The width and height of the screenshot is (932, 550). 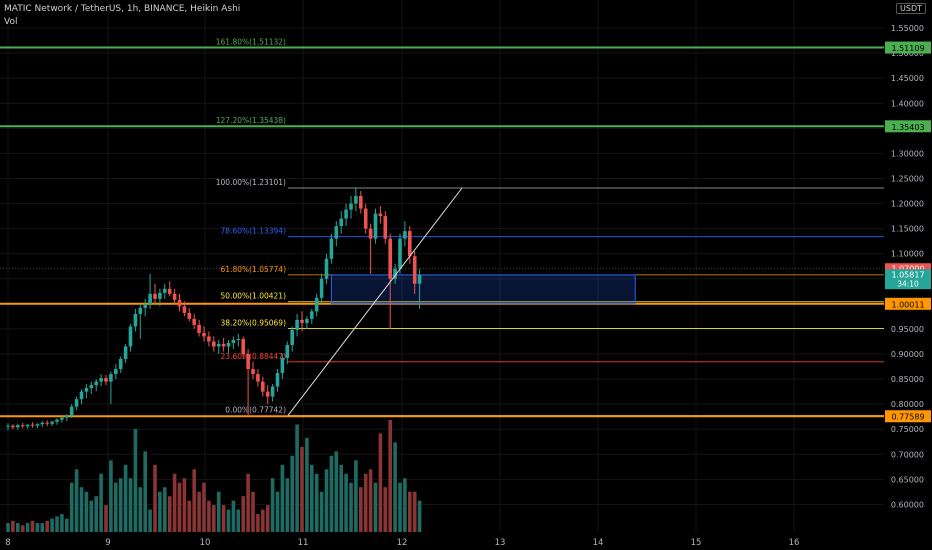 I want to click on price-axis-level-tag-text: 0.77589, so click(x=907, y=417).